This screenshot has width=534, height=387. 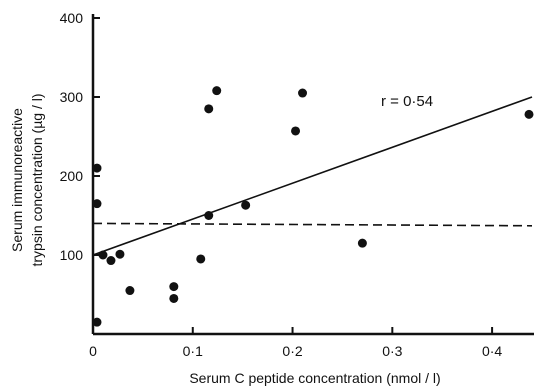 What do you see at coordinates (72, 255) in the screenshot?
I see `y-tick-label: 100` at bounding box center [72, 255].